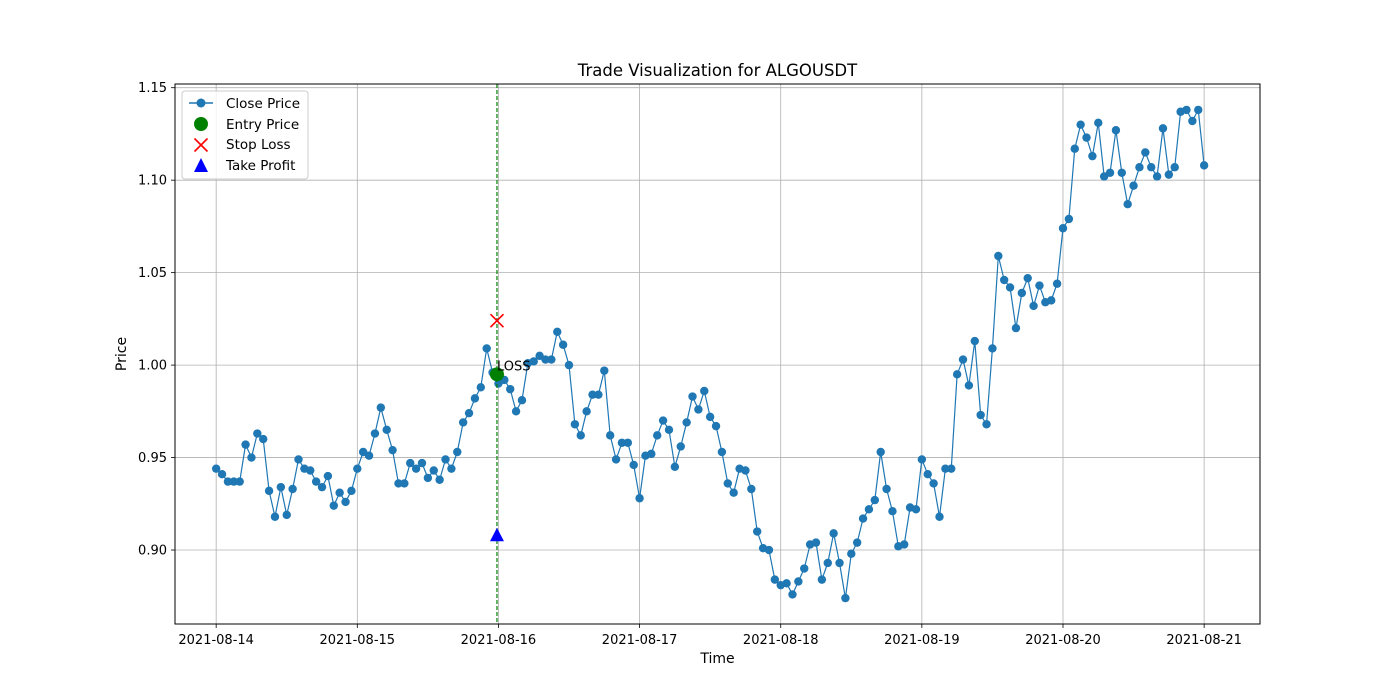 This screenshot has width=1400, height=700. Describe the element at coordinates (717, 70) in the screenshot. I see `chart-title: Trade Visualization for ALGOUSDT` at that location.